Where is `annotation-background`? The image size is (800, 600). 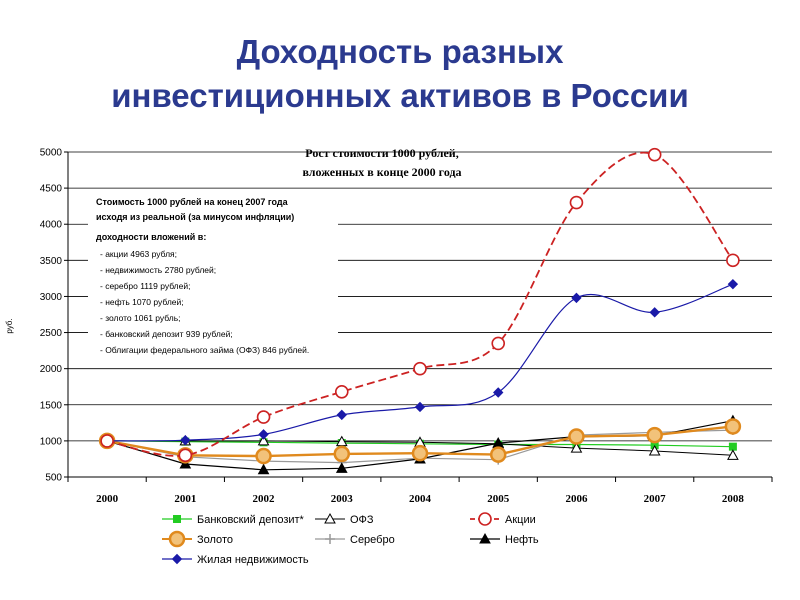 annotation-background is located at coordinates (213, 275).